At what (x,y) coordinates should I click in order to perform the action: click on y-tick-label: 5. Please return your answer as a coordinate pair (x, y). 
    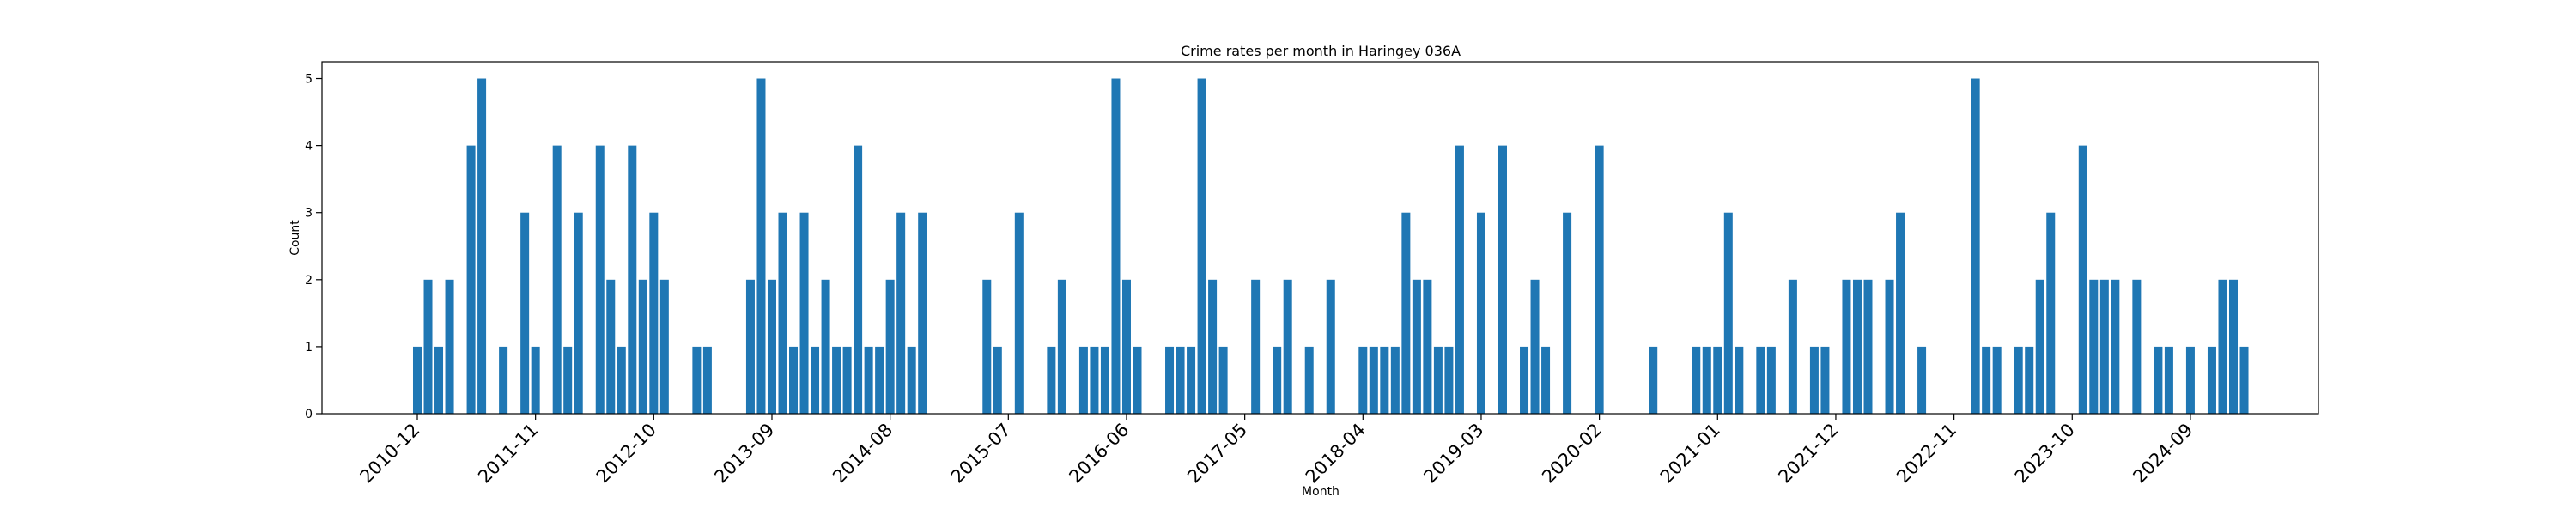
    Looking at the image, I should click on (309, 80).